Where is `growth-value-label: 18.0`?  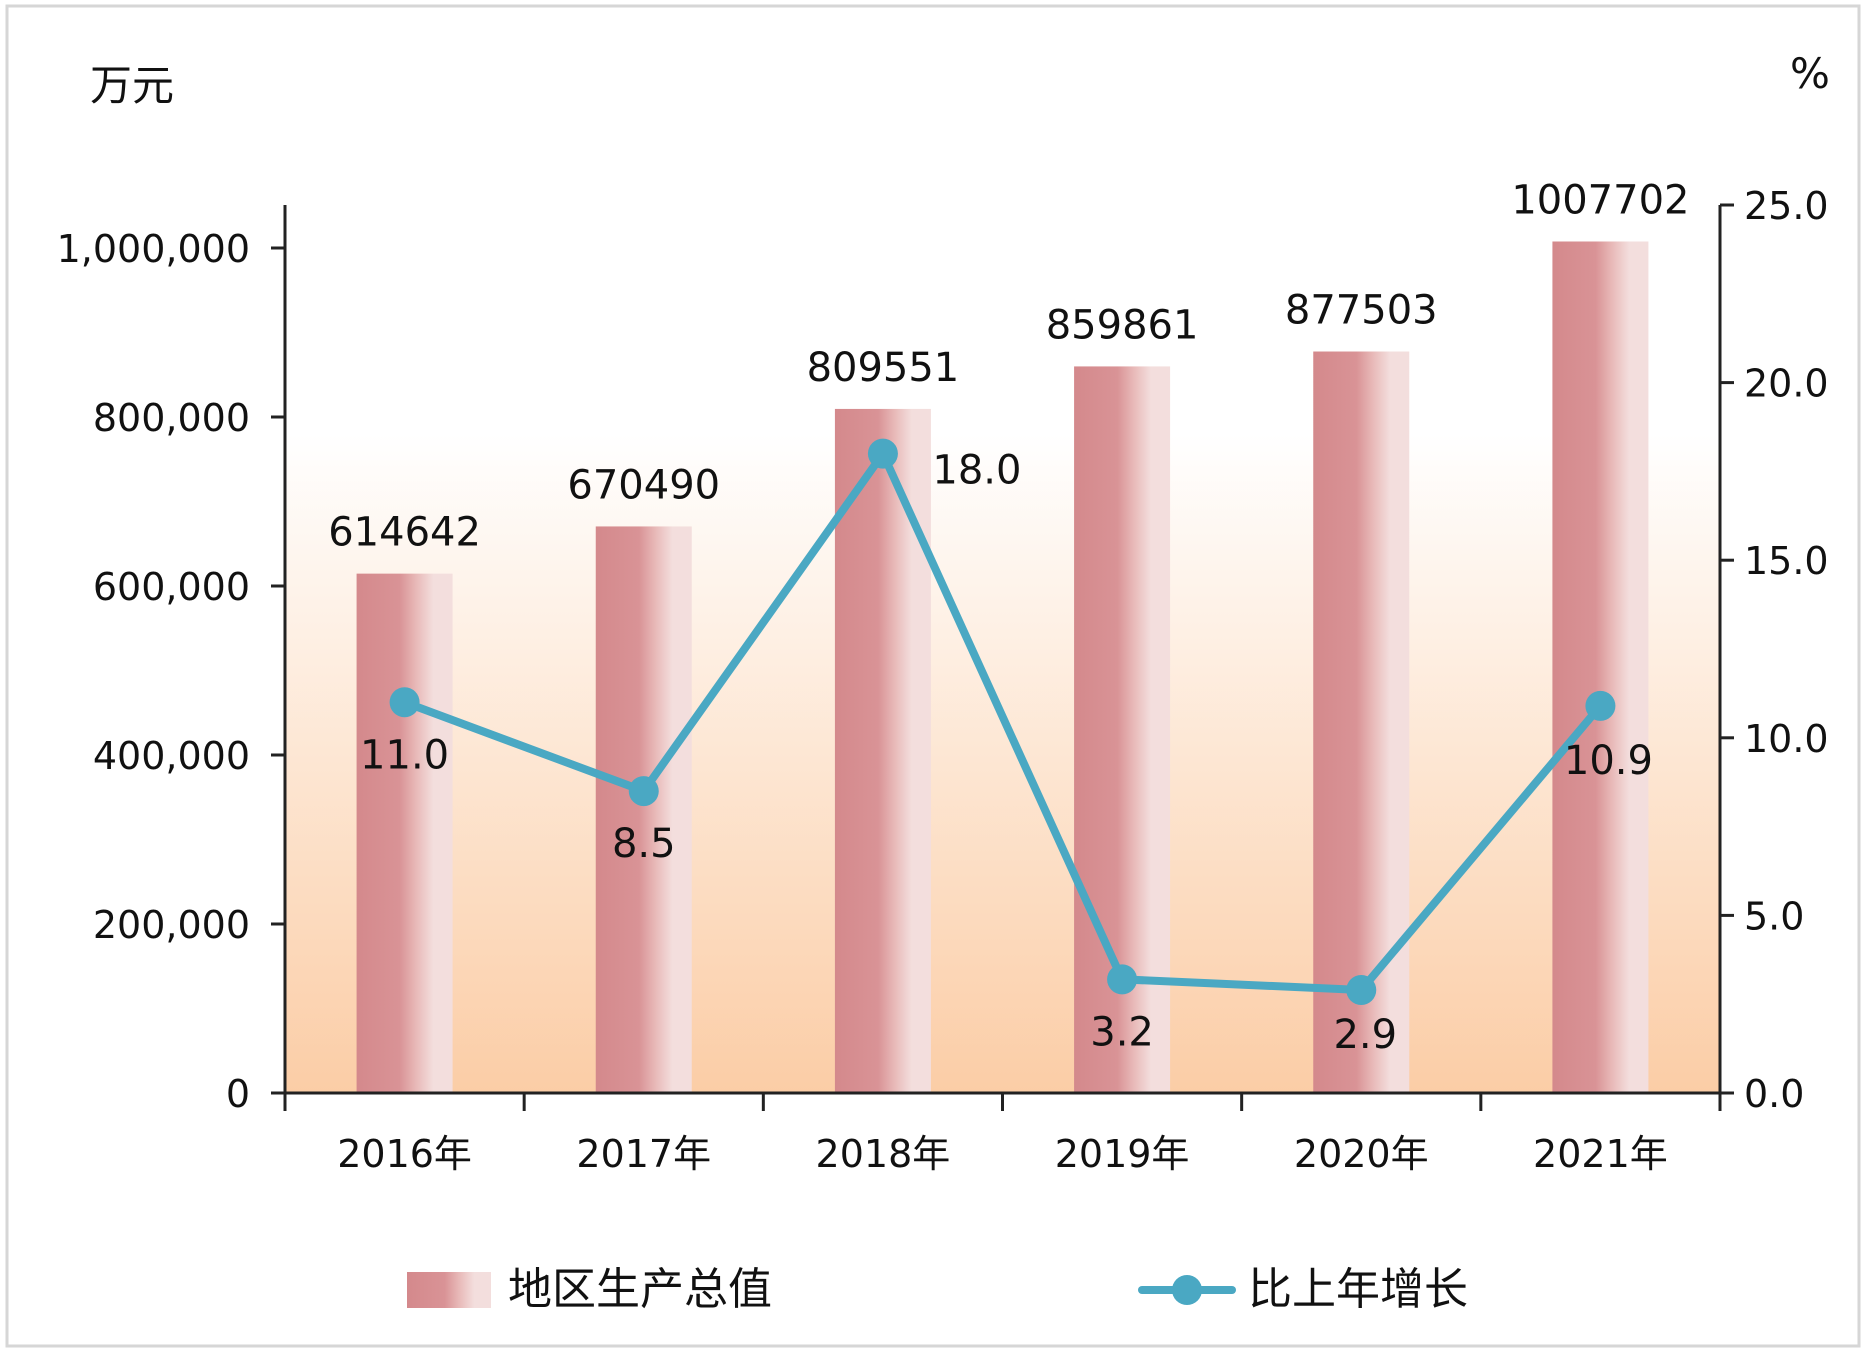
growth-value-label: 18.0 is located at coordinates (976, 471).